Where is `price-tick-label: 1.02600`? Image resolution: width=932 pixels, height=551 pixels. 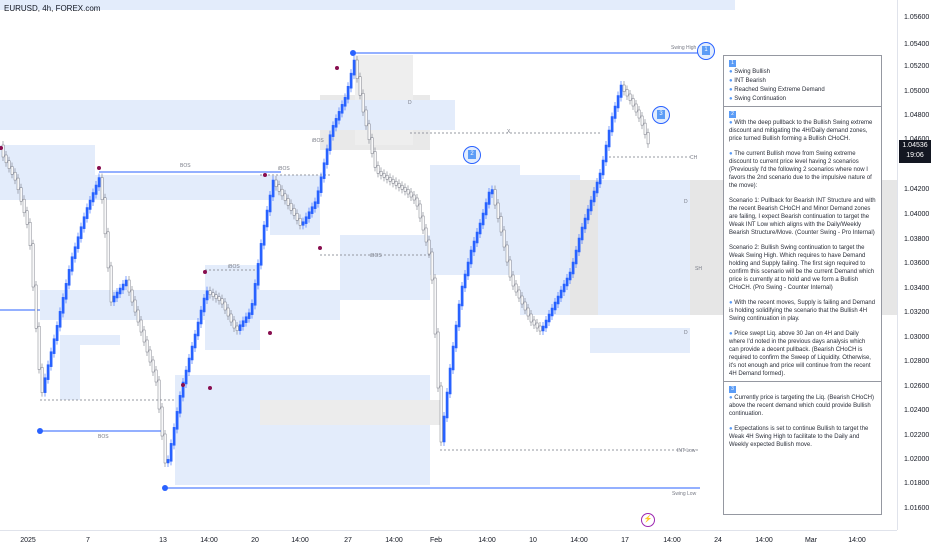
price-tick-label: 1.02600 is located at coordinates (917, 386).